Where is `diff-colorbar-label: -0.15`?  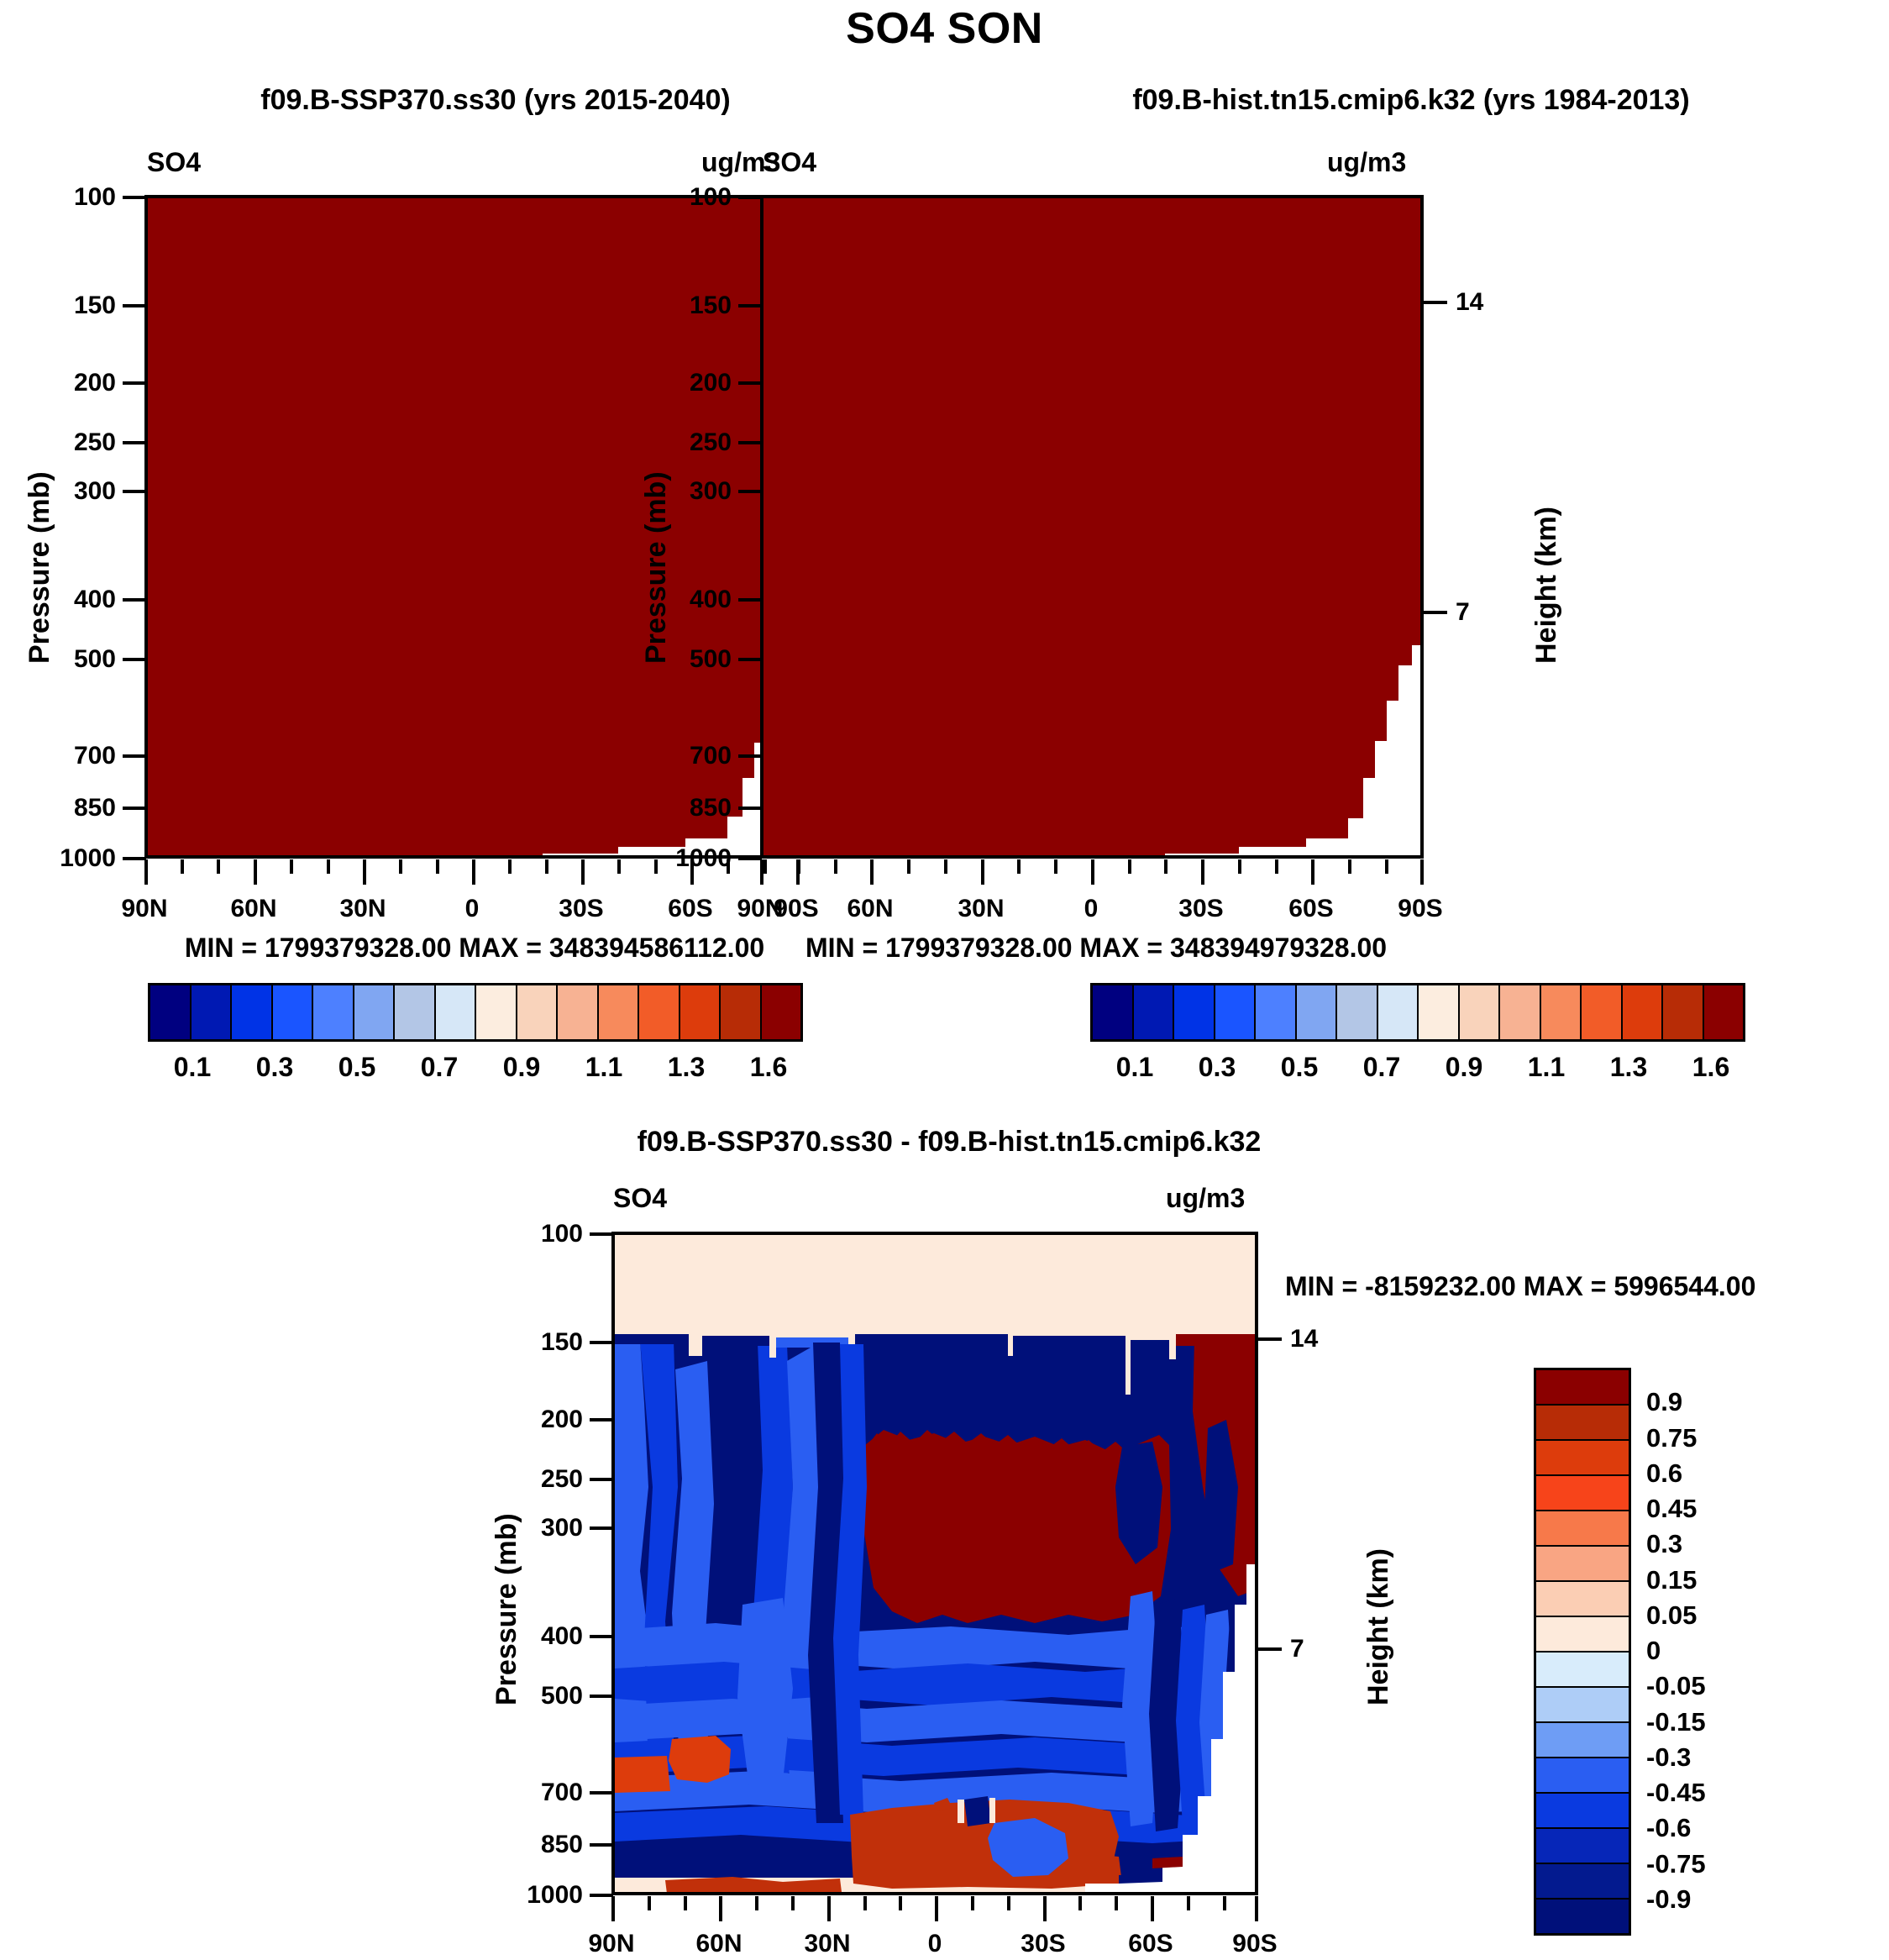 diff-colorbar-label: -0.15 is located at coordinates (1676, 1721).